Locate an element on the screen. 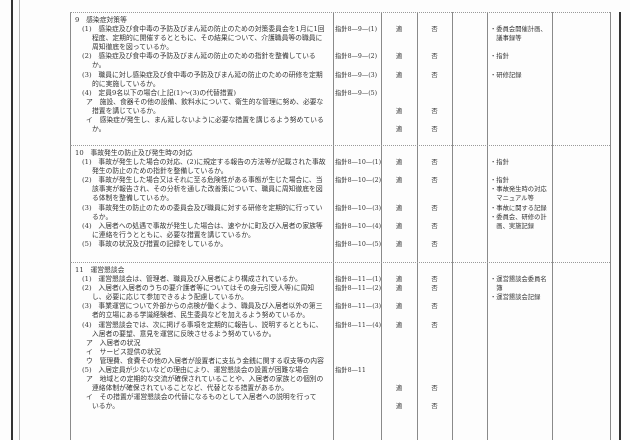 The image size is (630, 440). item-text-line: に連絡を行うとともに、必要な措置を講じているか。 is located at coordinates (173, 234).